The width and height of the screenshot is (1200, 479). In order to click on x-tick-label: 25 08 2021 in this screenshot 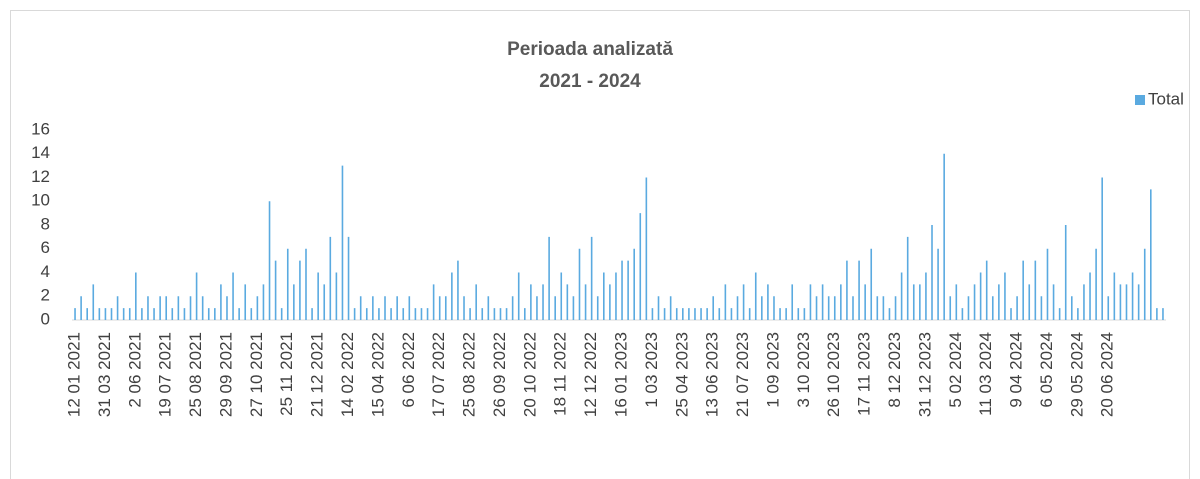, I will do `click(195, 374)`.